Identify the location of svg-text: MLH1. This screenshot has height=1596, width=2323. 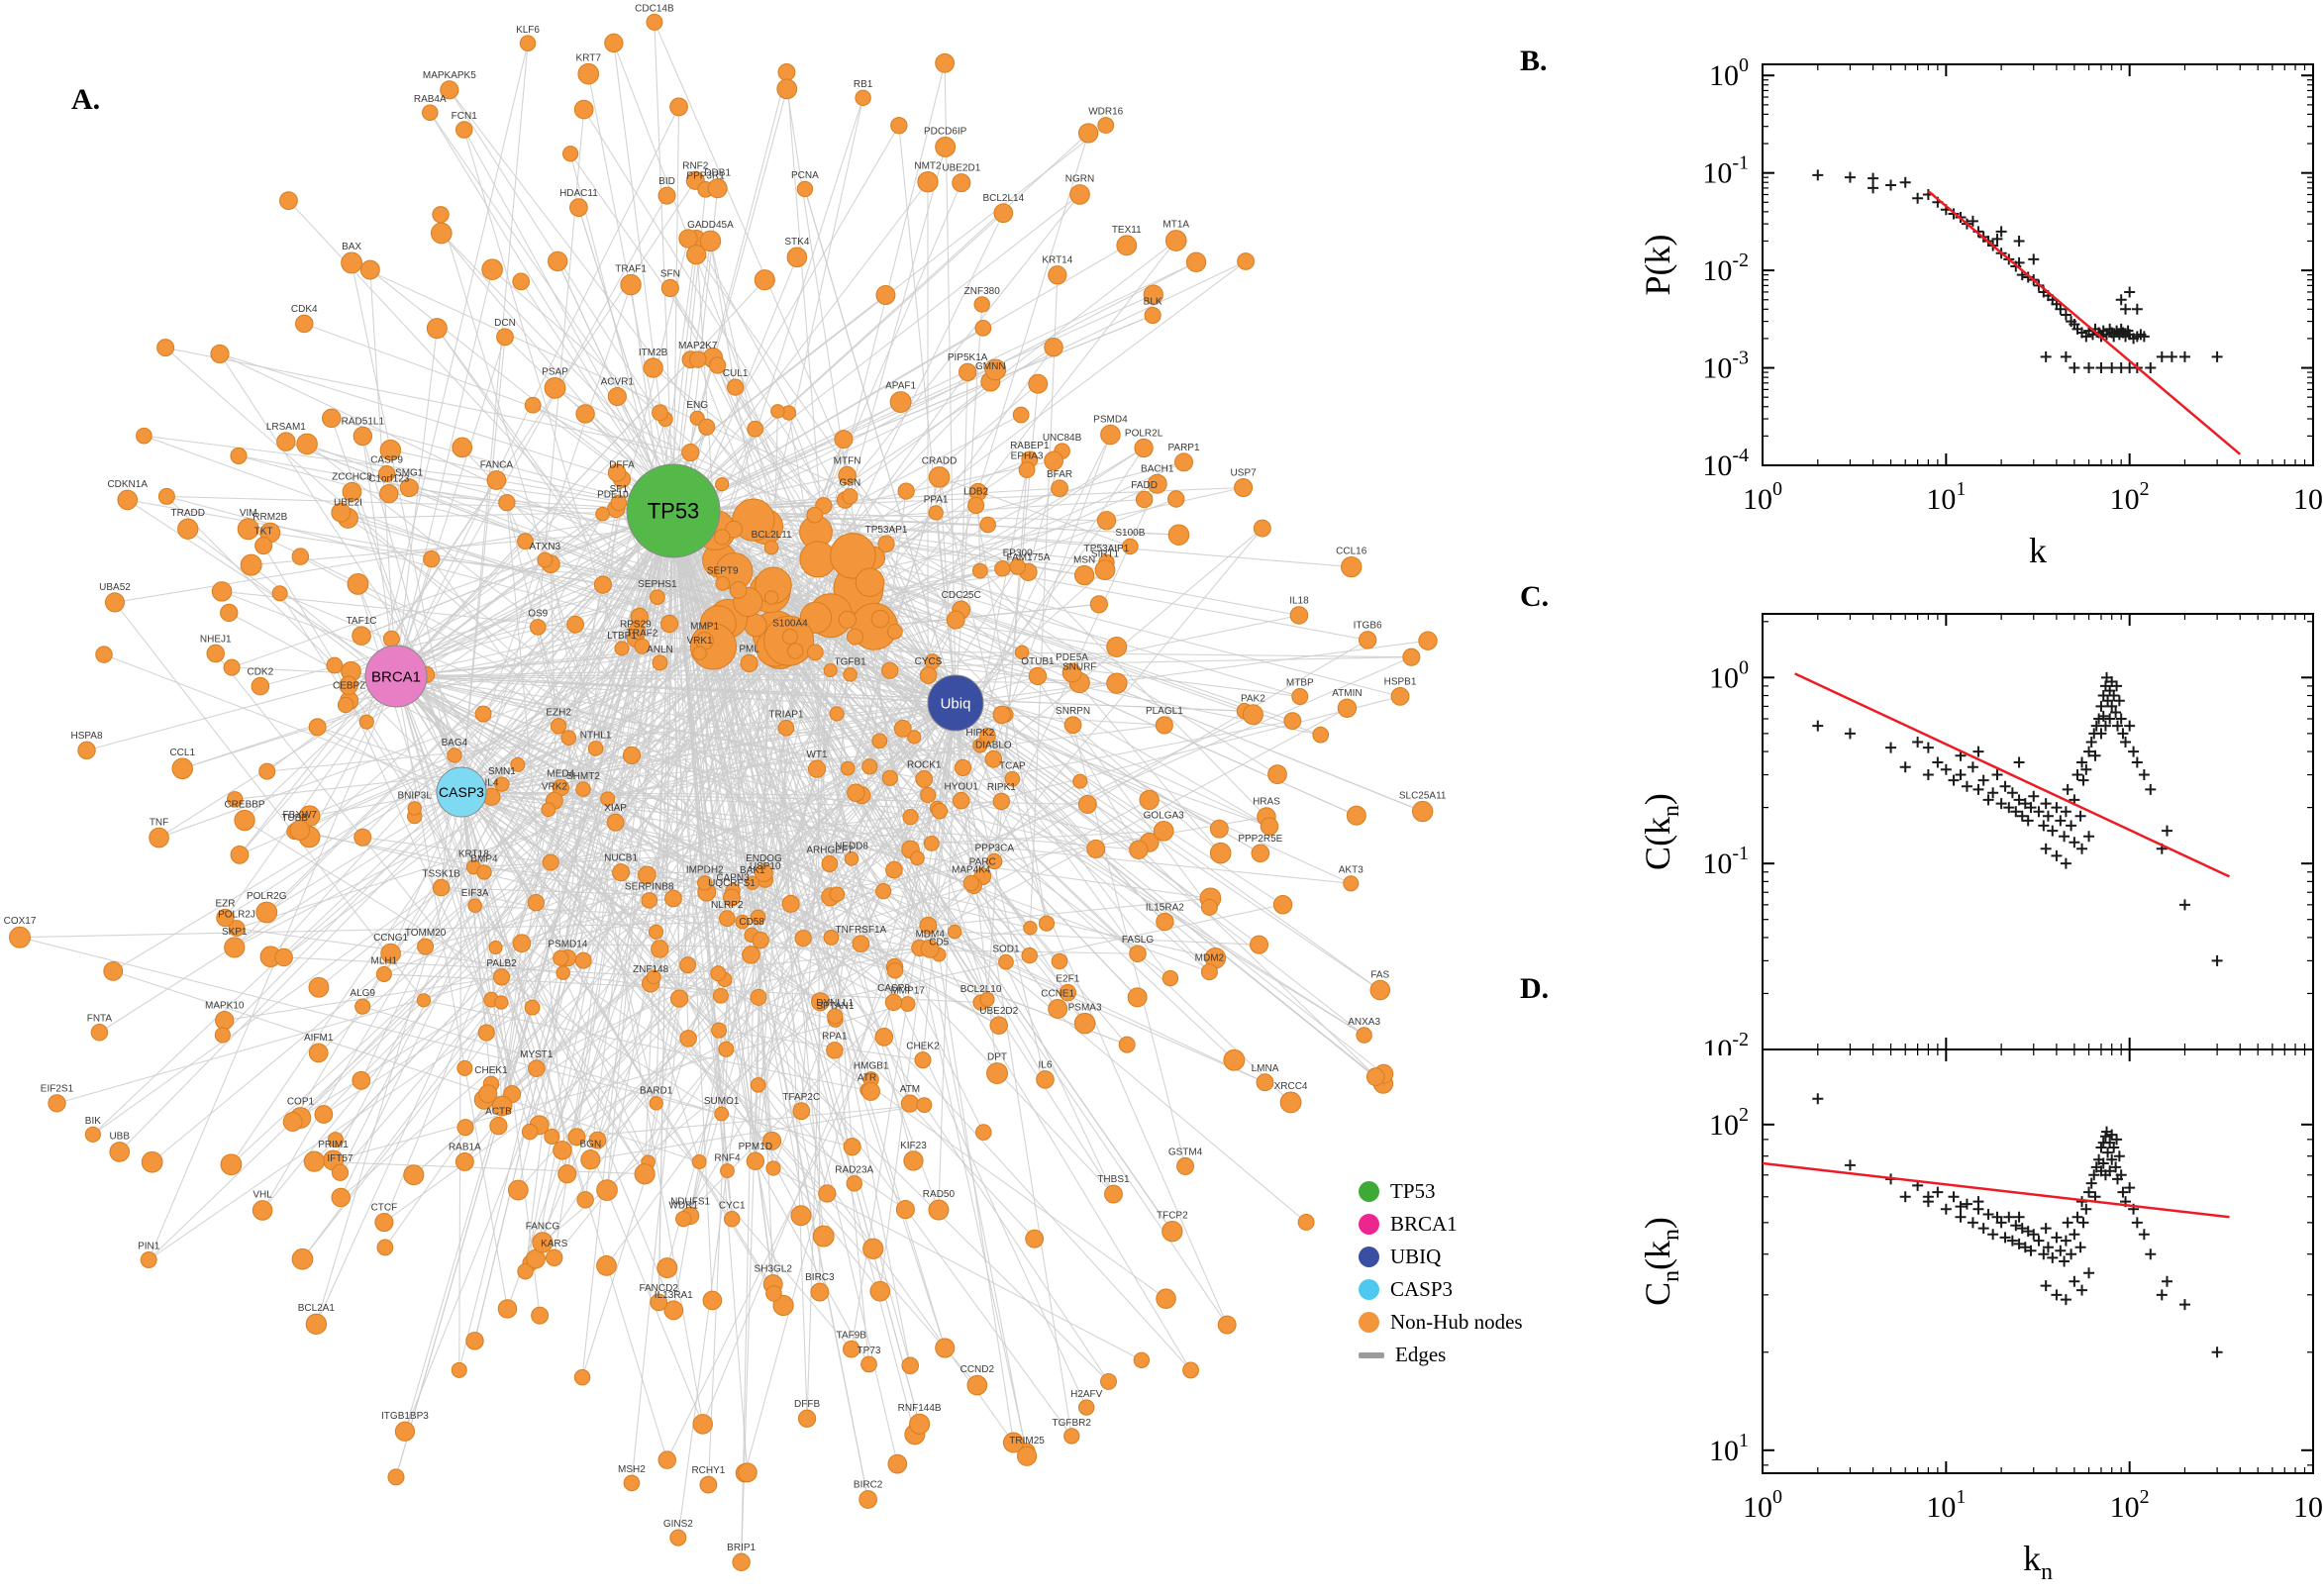
(383, 961).